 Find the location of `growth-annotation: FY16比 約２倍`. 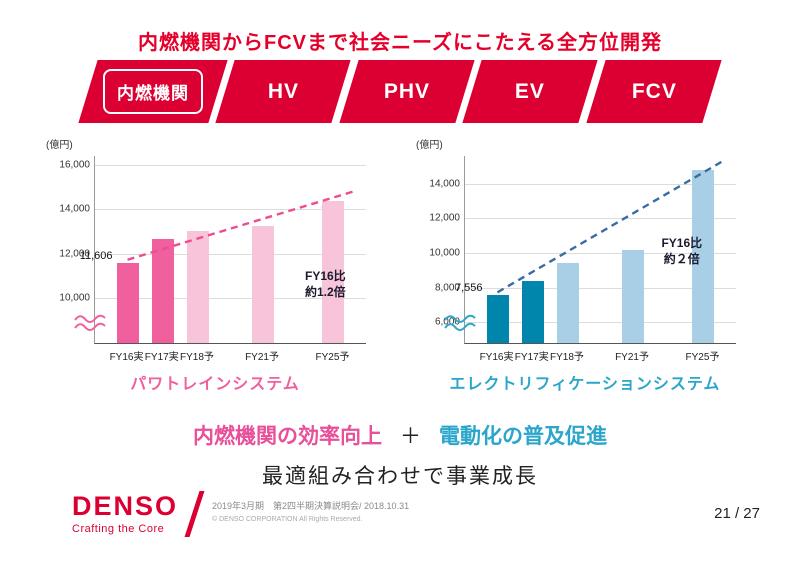

growth-annotation: FY16比 約２倍 is located at coordinates (681, 251).